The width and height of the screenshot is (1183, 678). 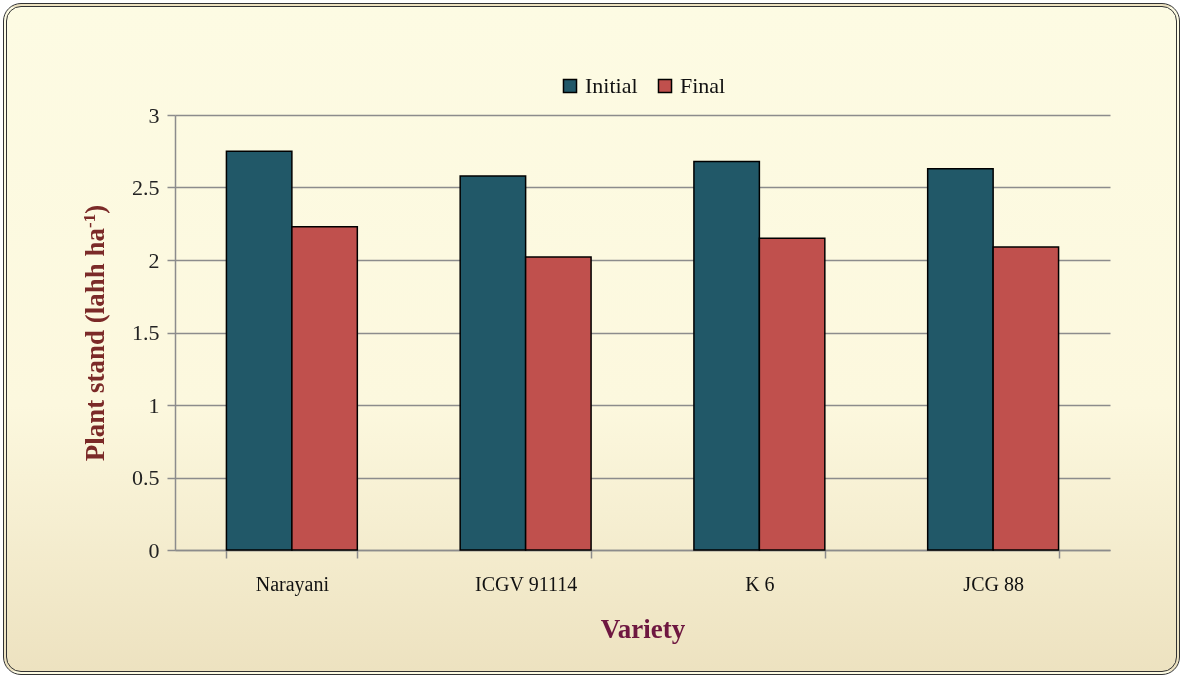 I want to click on y-tick-label: 1, so click(x=154, y=405).